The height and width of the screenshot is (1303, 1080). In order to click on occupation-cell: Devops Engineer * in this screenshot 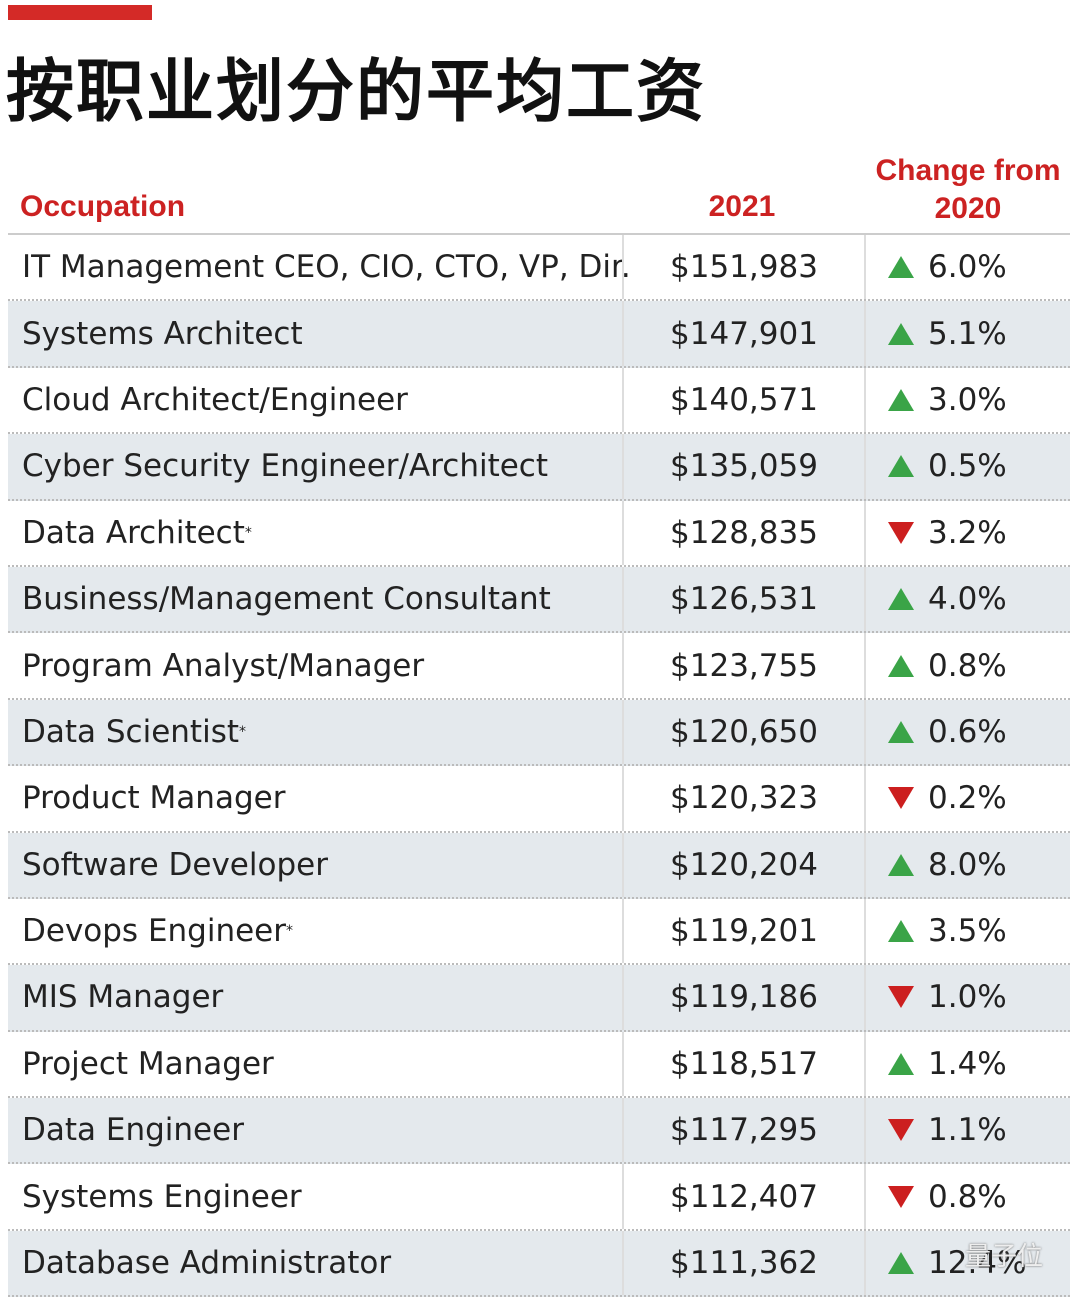, I will do `click(157, 931)`.